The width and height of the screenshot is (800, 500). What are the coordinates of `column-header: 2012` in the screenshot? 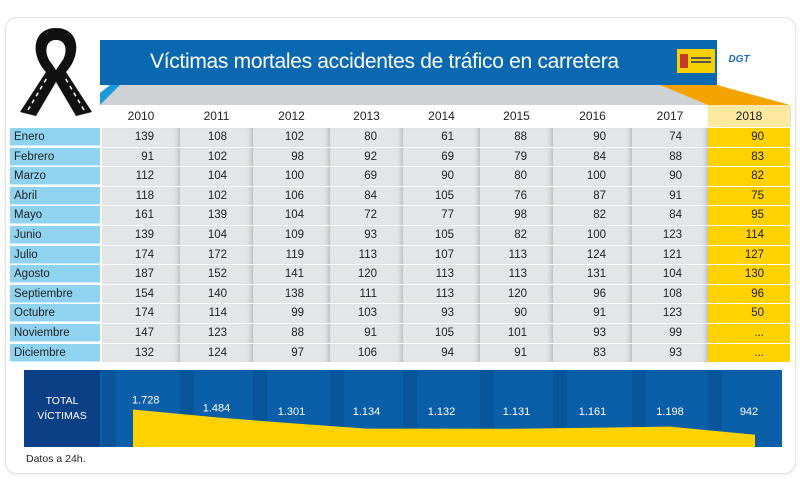 It's located at (292, 116).